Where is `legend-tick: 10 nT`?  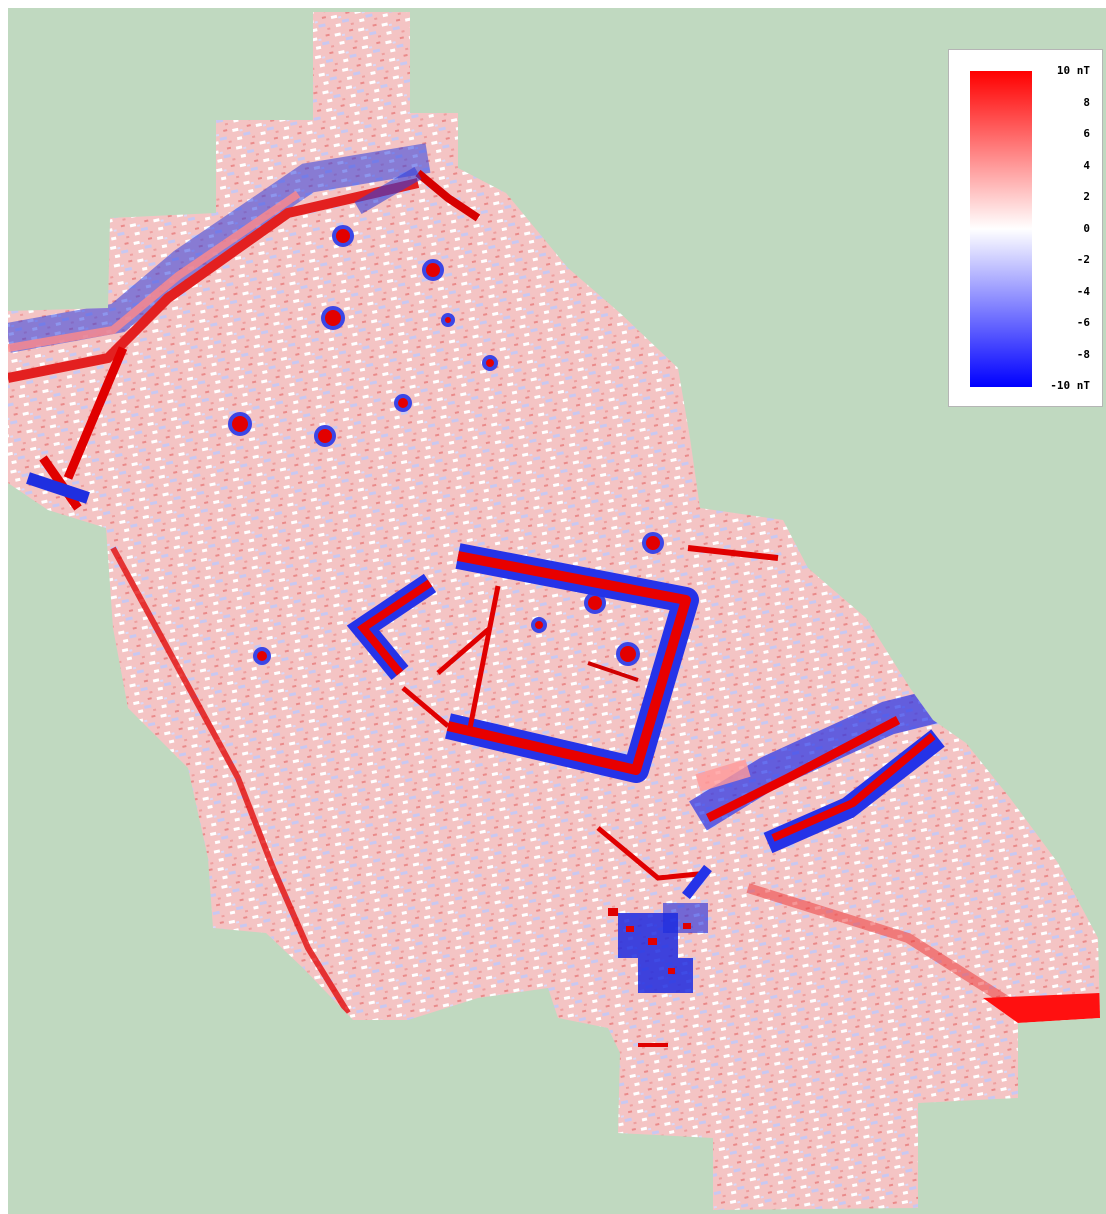
legend-tick: 10 nT is located at coordinates (1073, 70).